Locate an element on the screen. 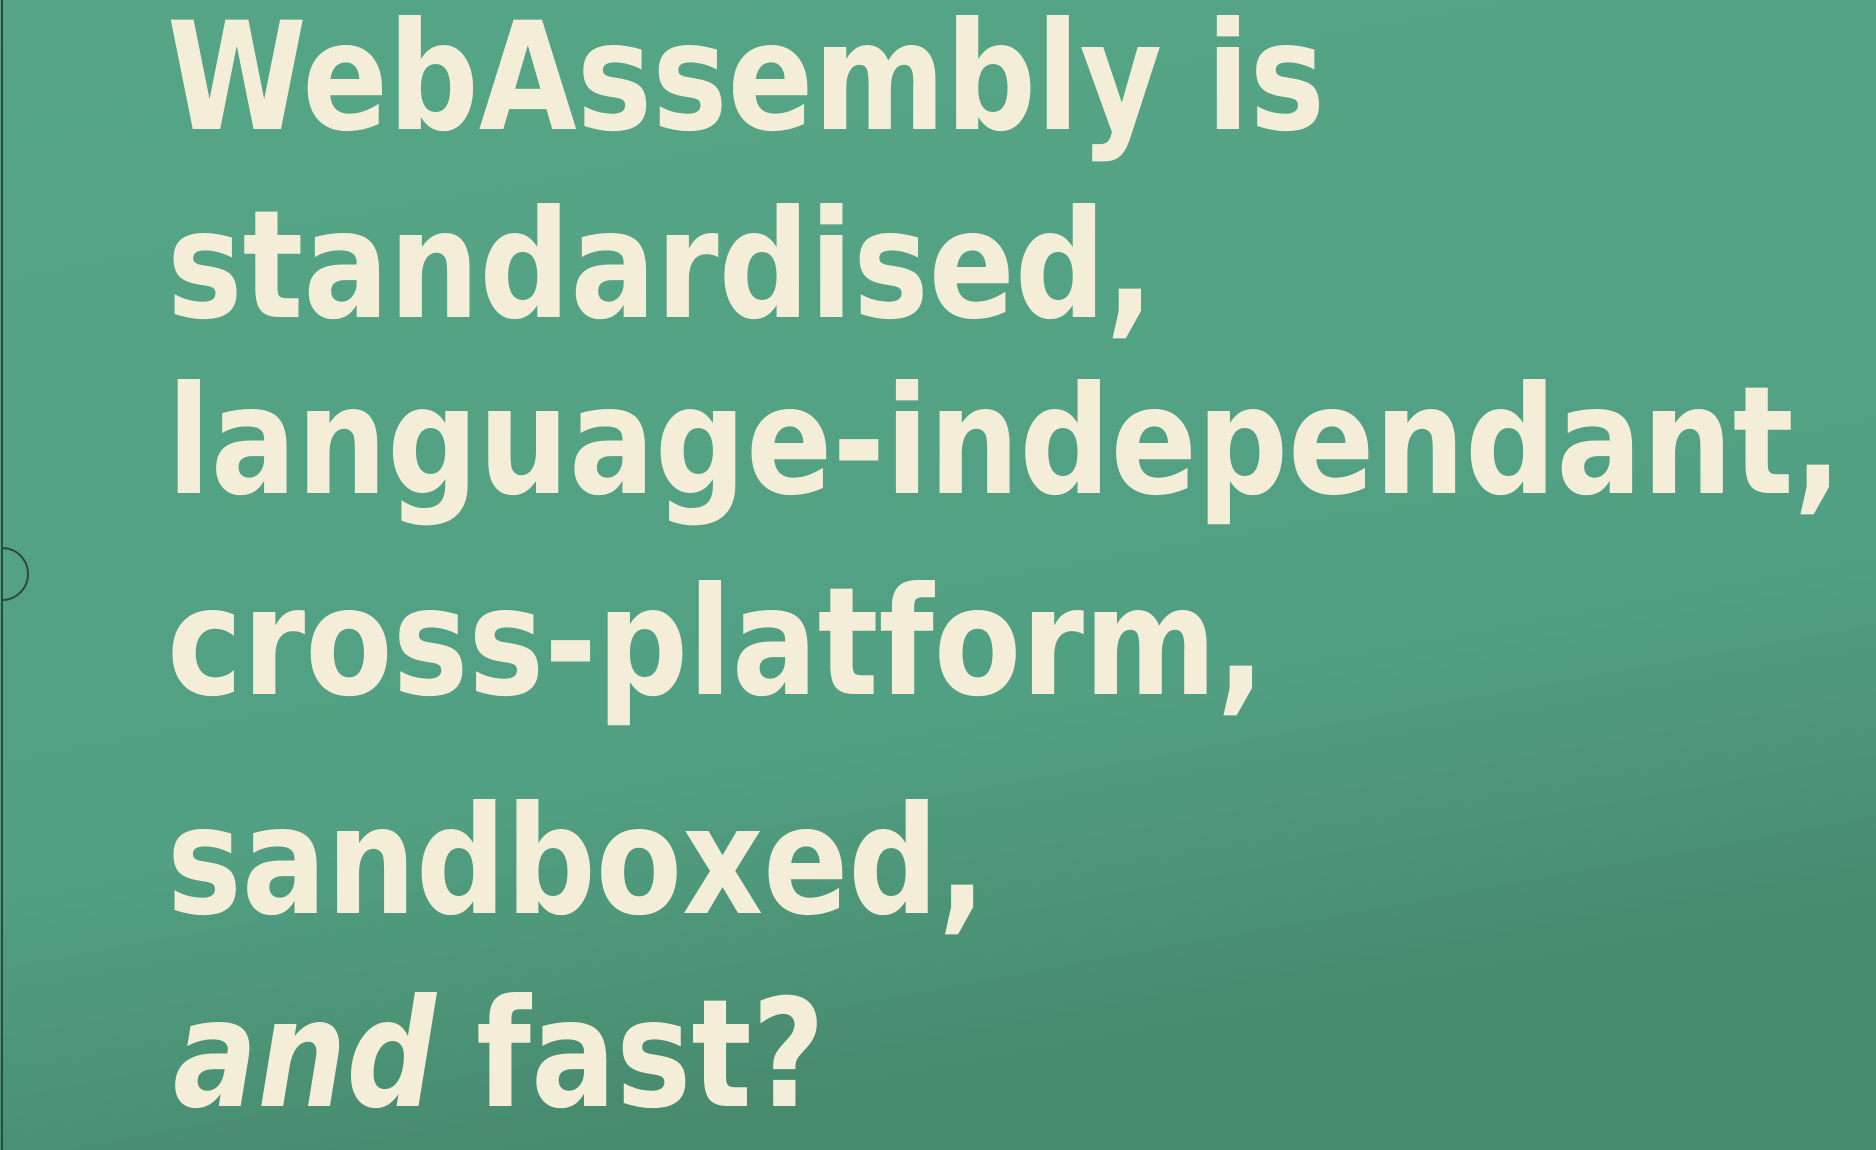 The height and width of the screenshot is (1150, 1876). text-line: fast? is located at coordinates (650, 1055).